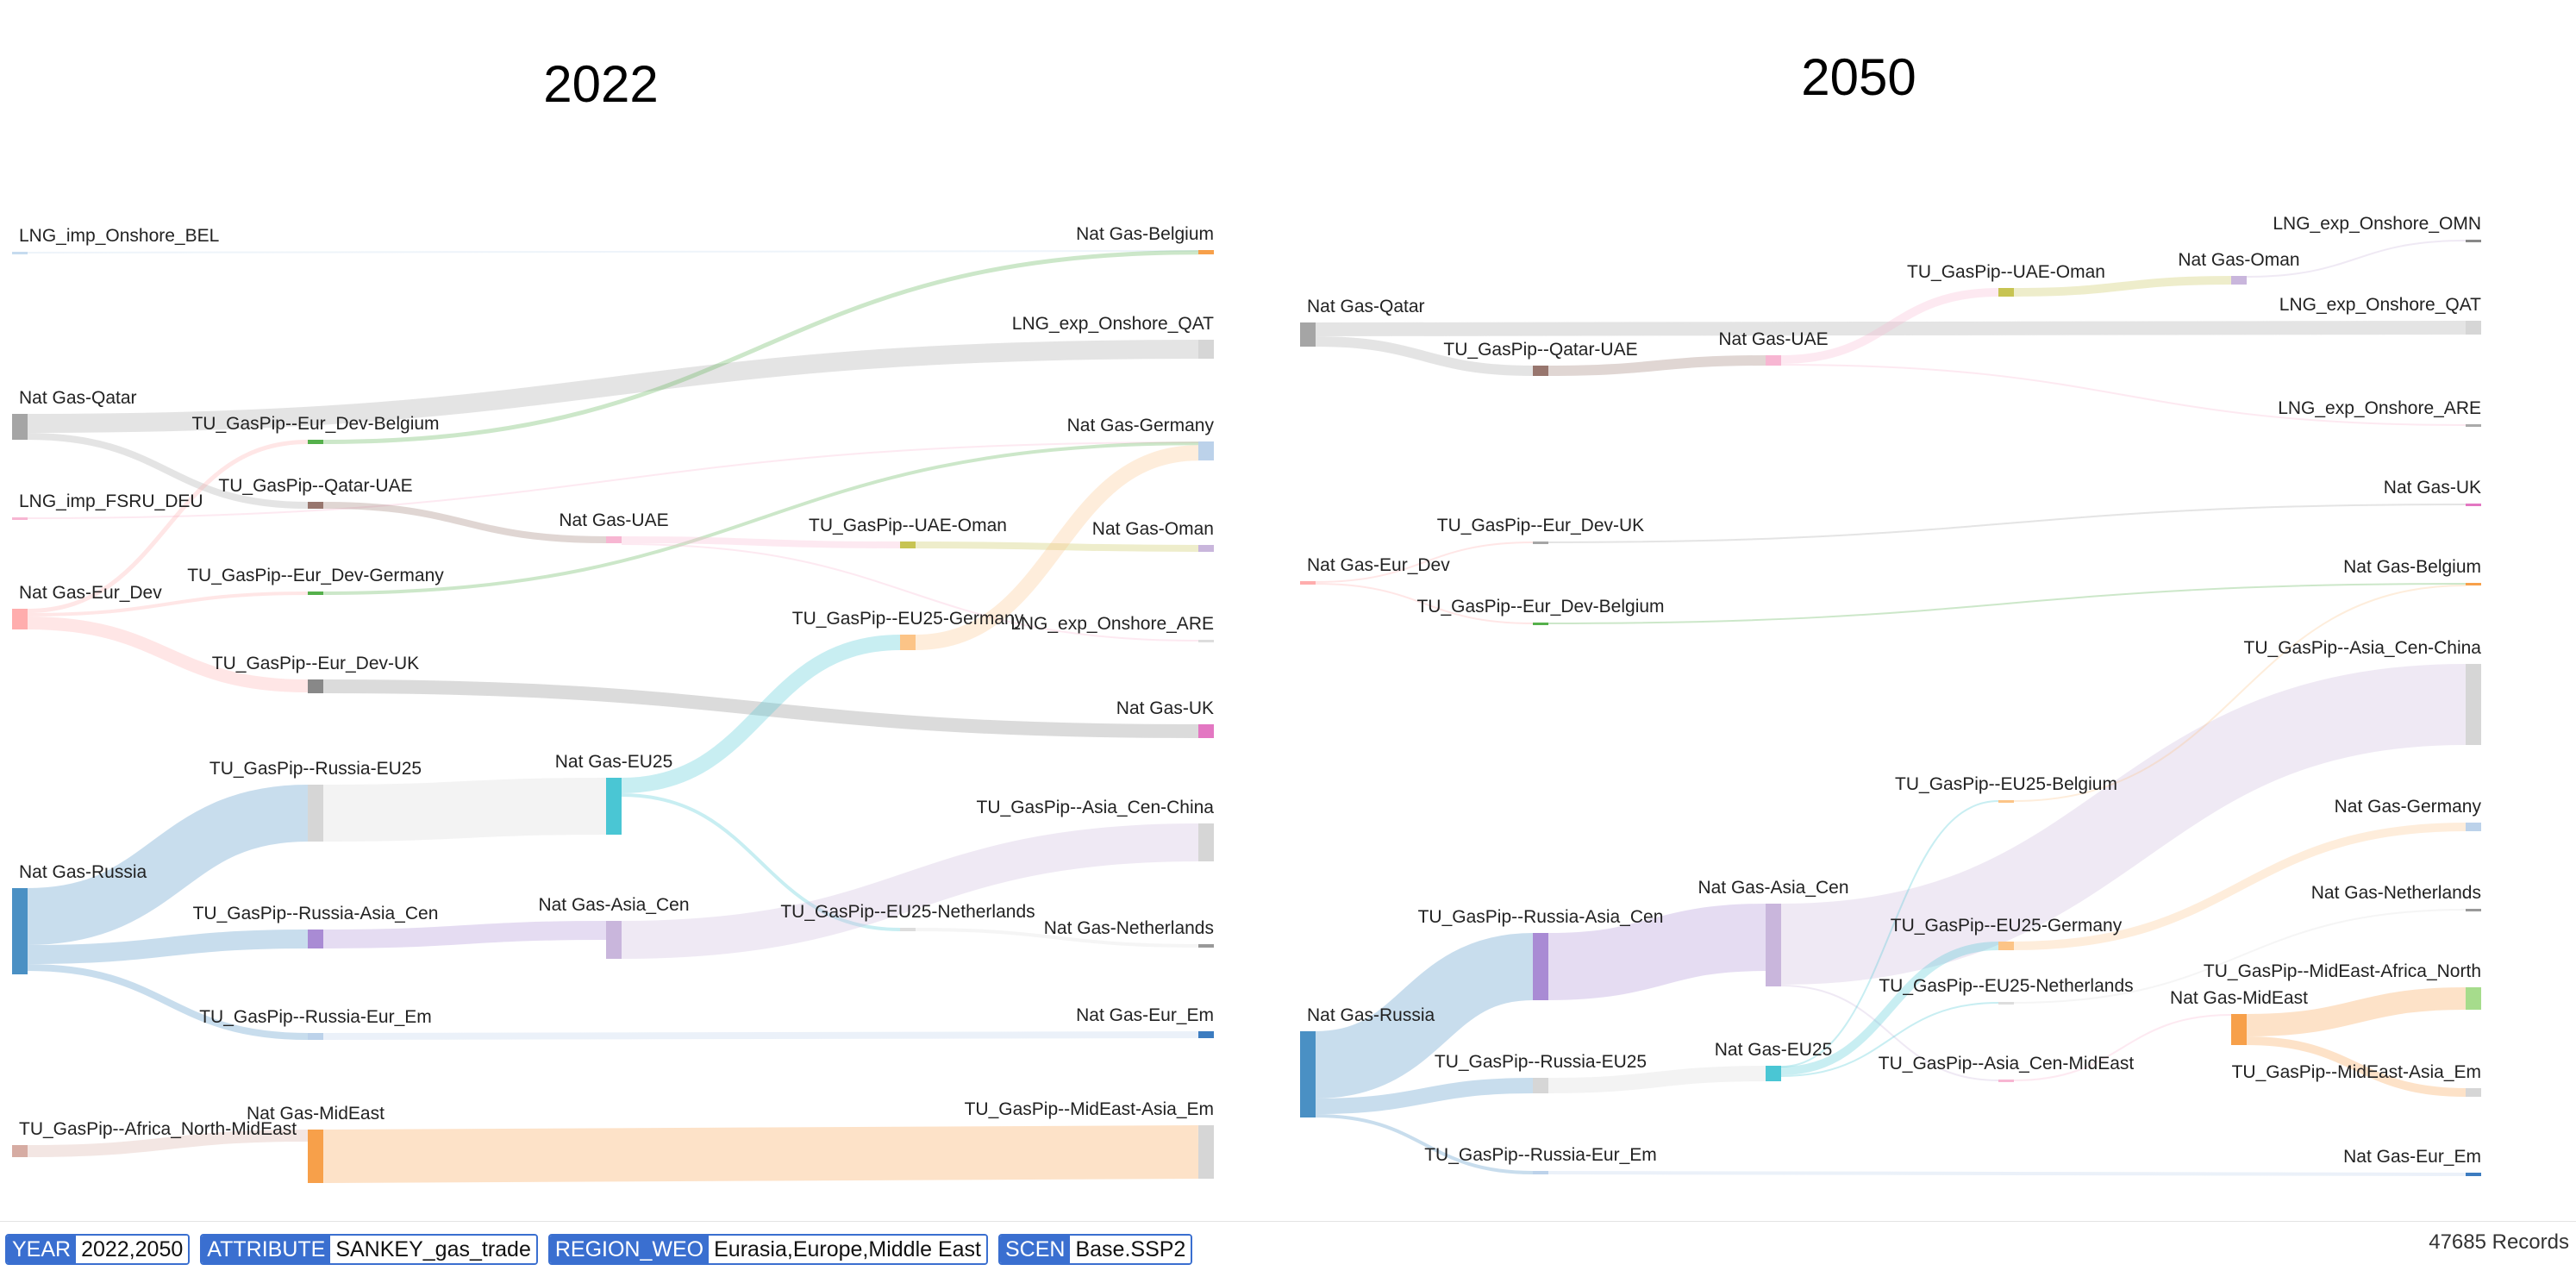  I want to click on node-nat-gas-germany, so click(1206, 450).